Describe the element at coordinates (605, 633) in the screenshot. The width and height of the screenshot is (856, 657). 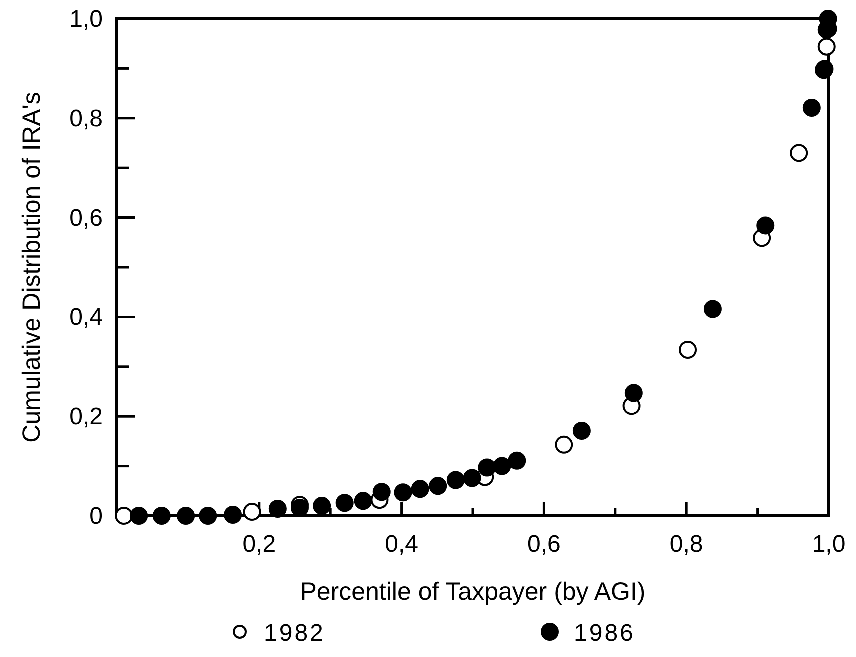
I see `legend-label: 1986` at that location.